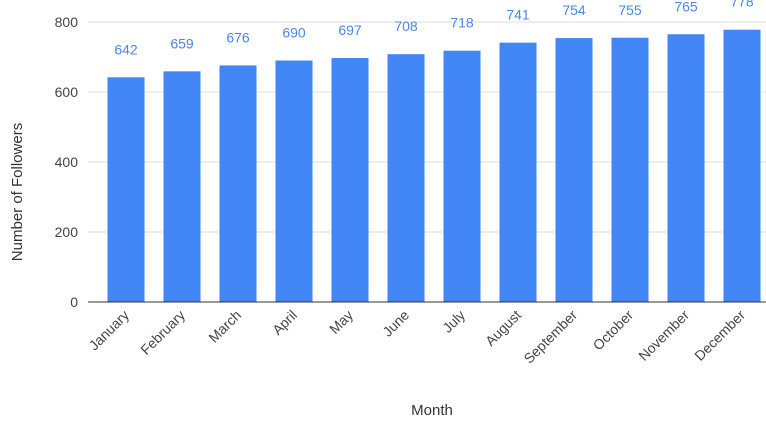  I want to click on x-tick-label: March, so click(224, 326).